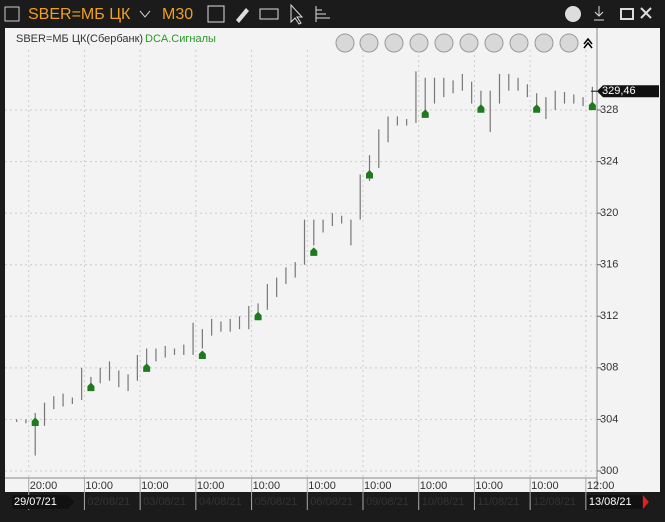 This screenshot has height=522, width=665. What do you see at coordinates (588, 43) in the screenshot?
I see `collapse` at bounding box center [588, 43].